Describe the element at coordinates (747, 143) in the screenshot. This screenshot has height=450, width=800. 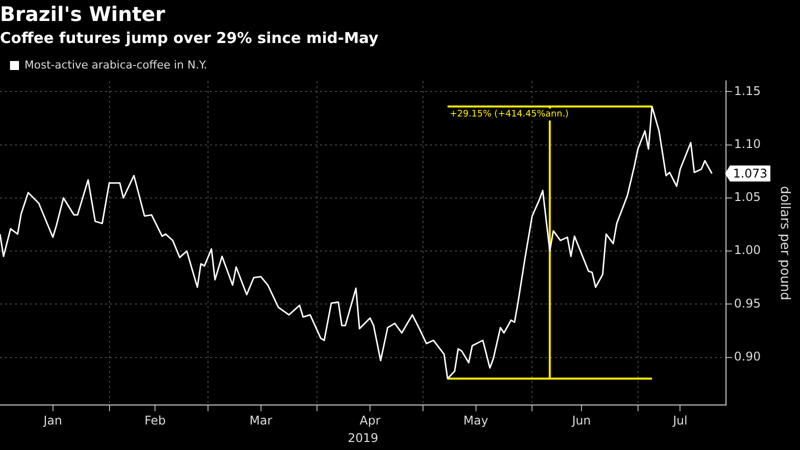
I see `y-tick-label: 1.10` at that location.